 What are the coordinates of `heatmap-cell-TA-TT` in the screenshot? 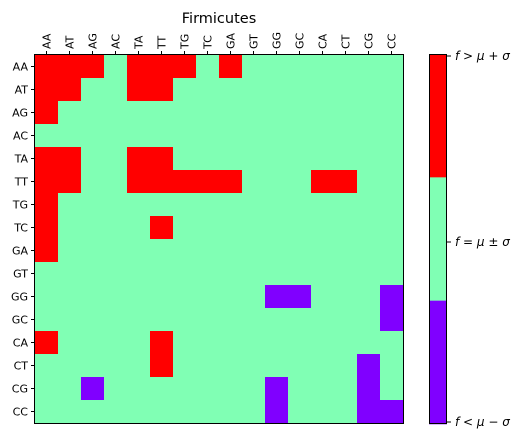 It's located at (162, 159).